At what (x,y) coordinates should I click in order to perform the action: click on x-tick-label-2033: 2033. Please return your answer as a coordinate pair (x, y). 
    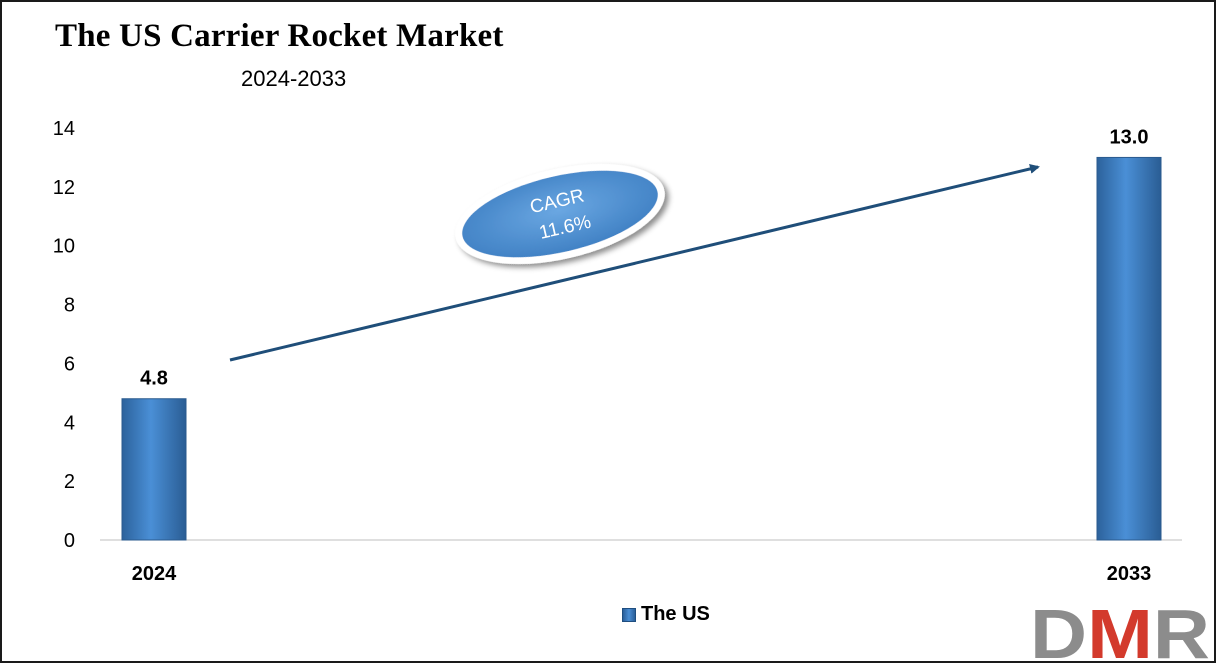
    Looking at the image, I should click on (1129, 574).